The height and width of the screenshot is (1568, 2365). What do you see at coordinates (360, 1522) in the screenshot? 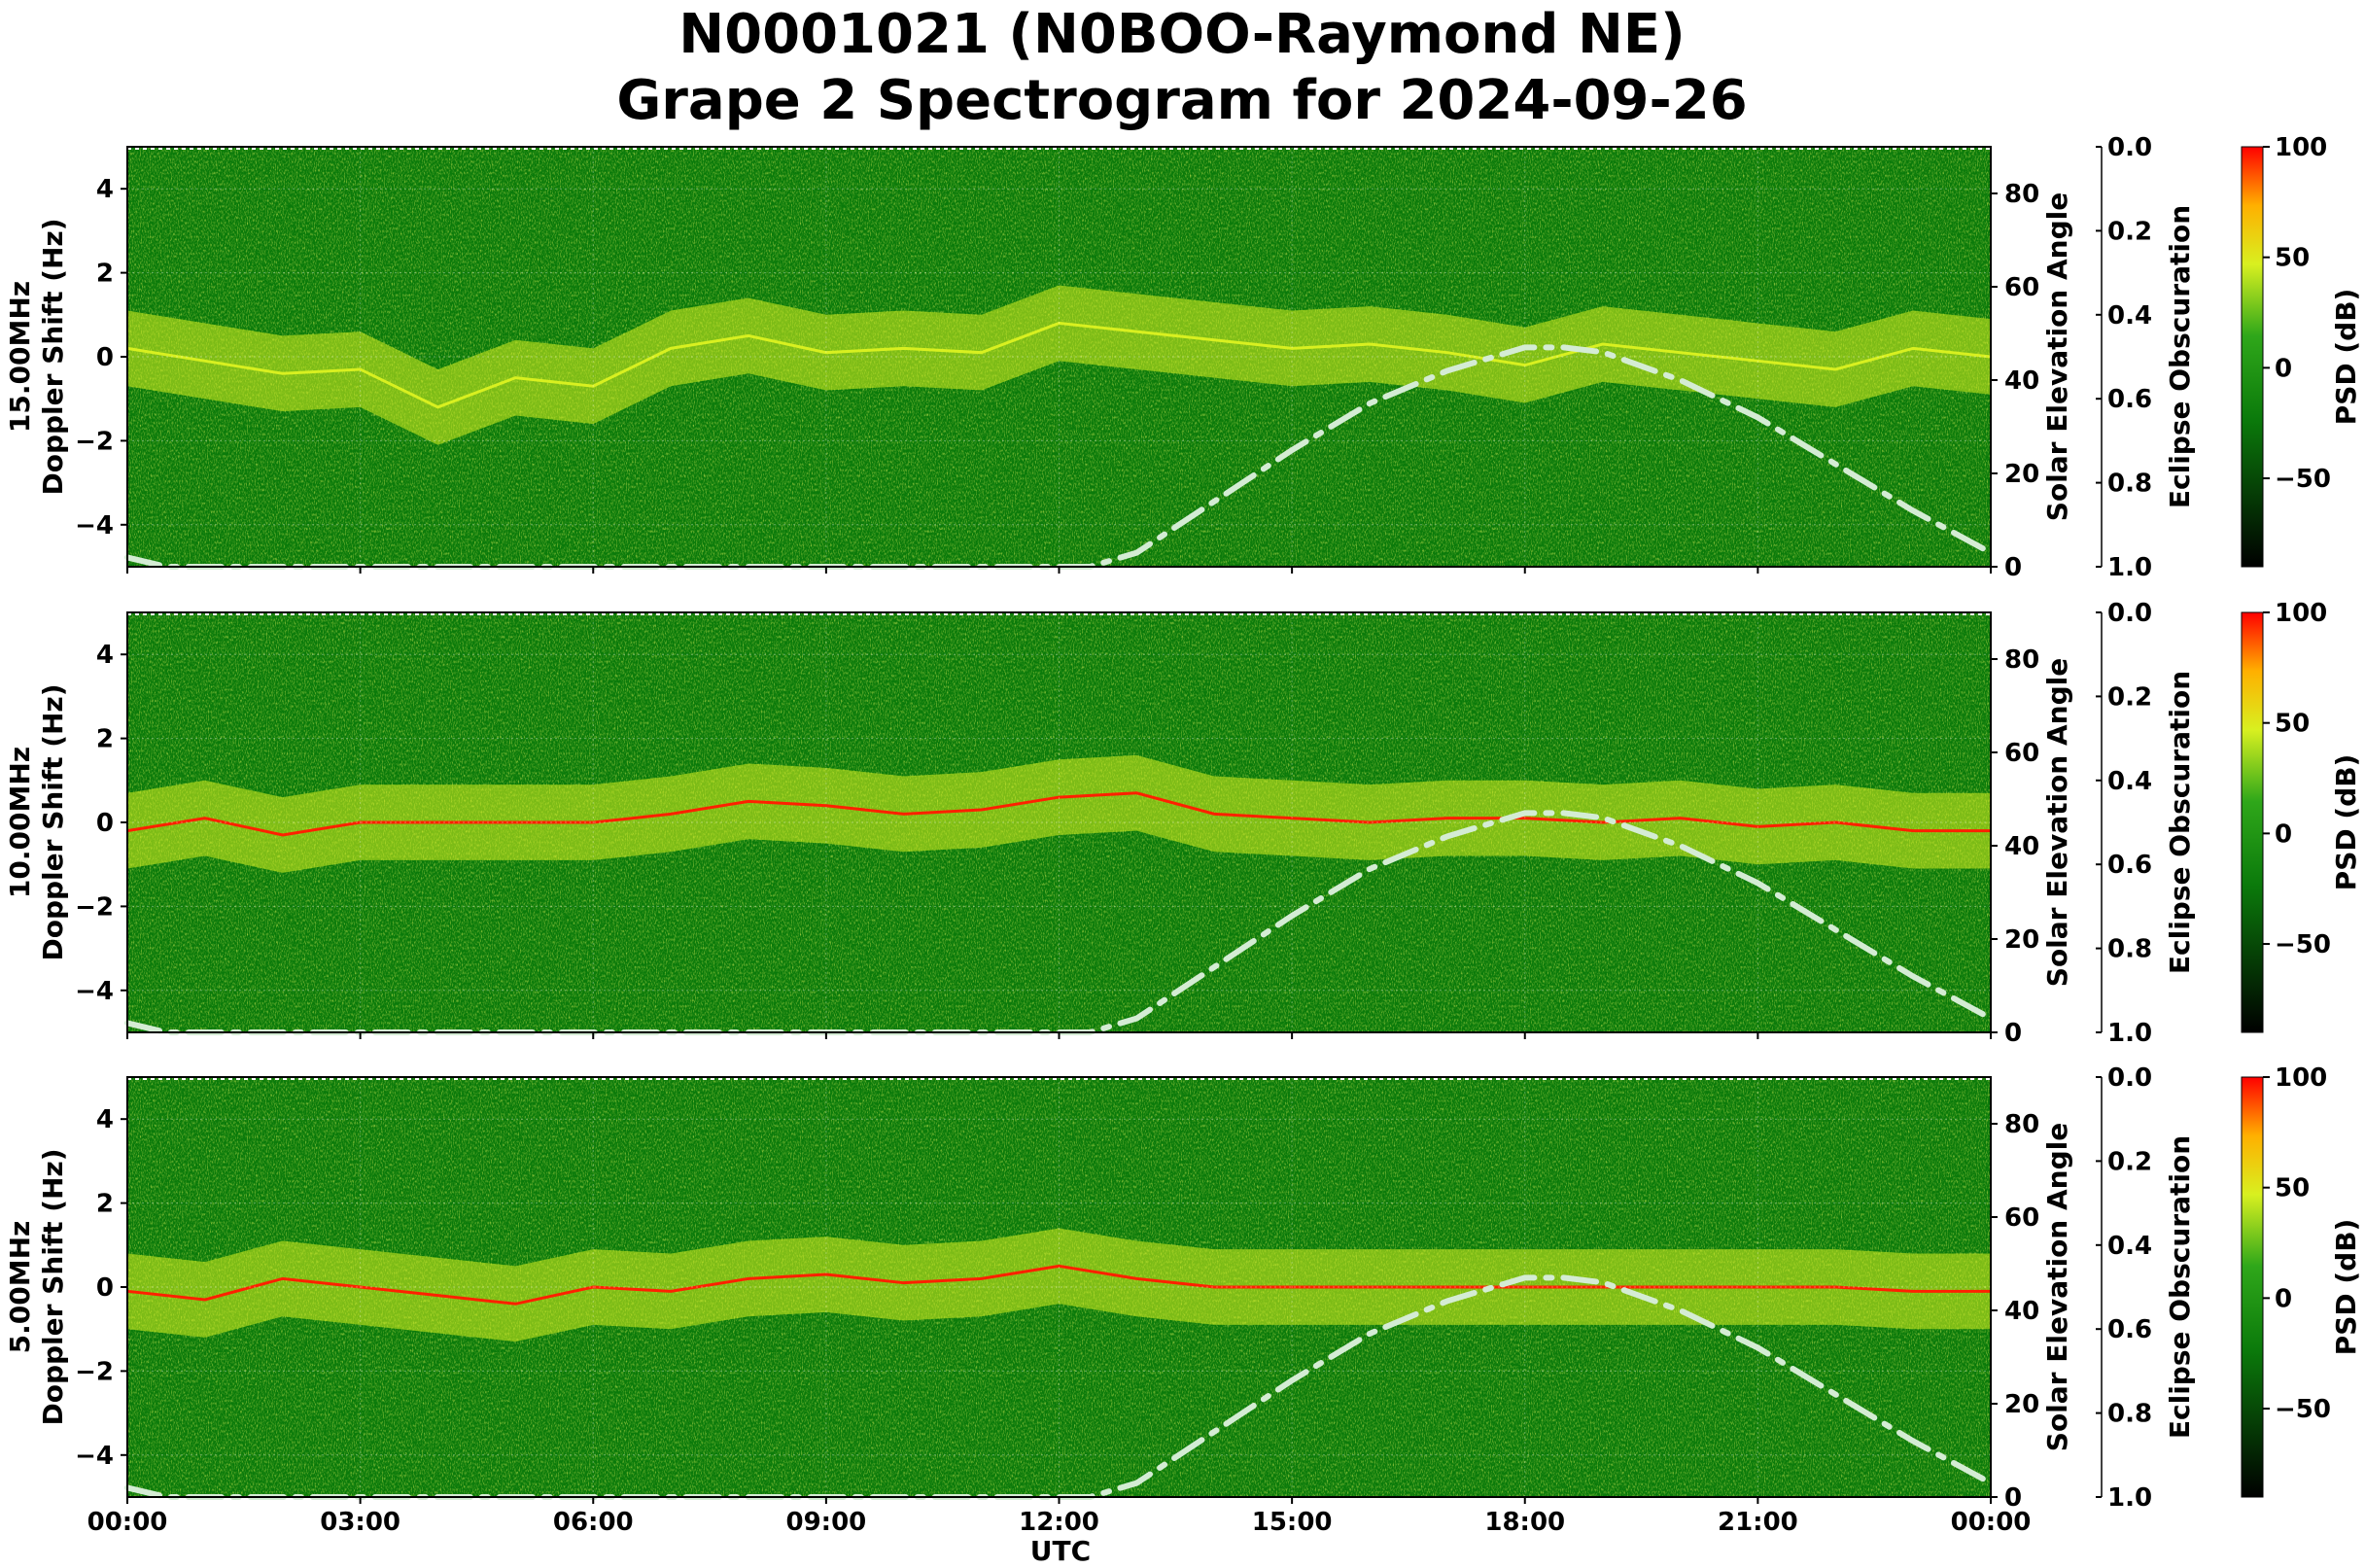
I see `x-tick-label: 03:00` at bounding box center [360, 1522].